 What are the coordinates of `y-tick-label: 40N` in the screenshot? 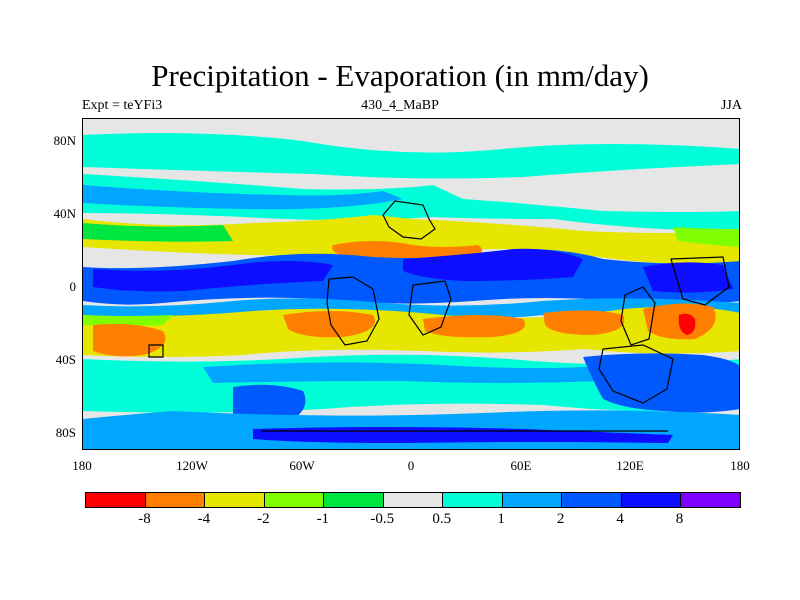 It's located at (64, 213).